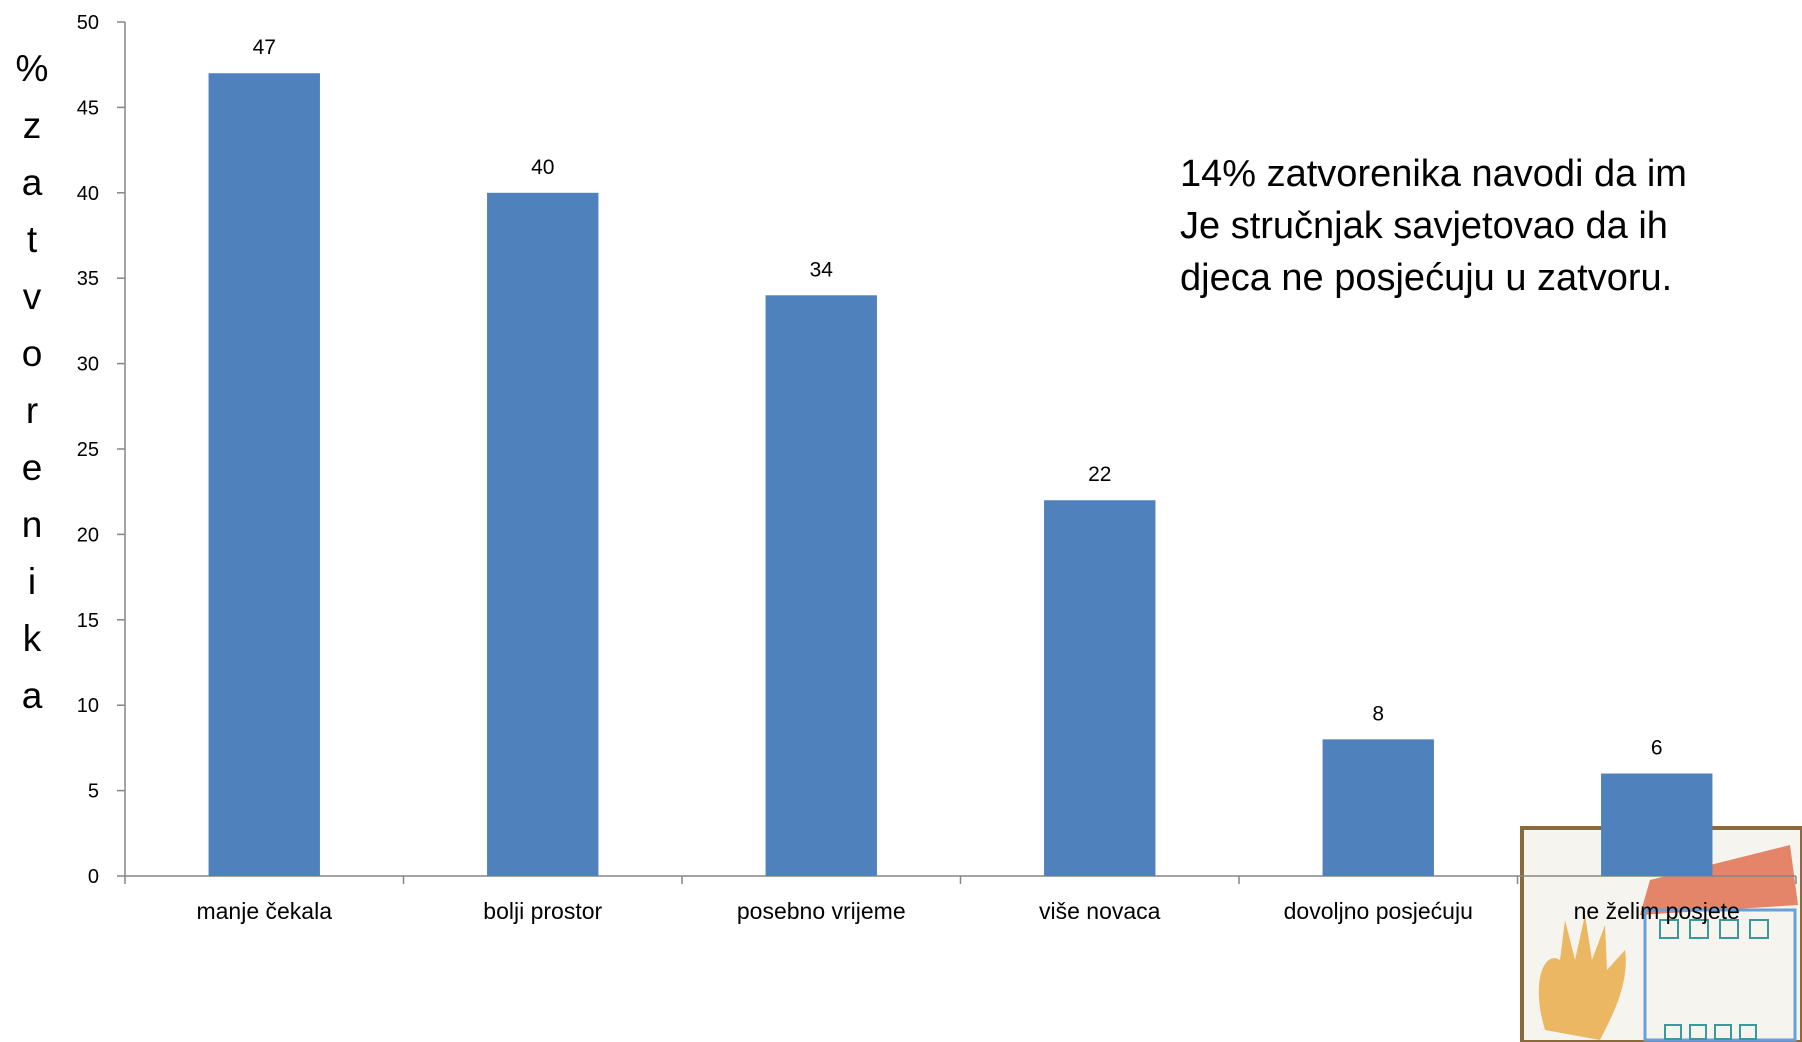  I want to click on data-label: 34, so click(822, 269).